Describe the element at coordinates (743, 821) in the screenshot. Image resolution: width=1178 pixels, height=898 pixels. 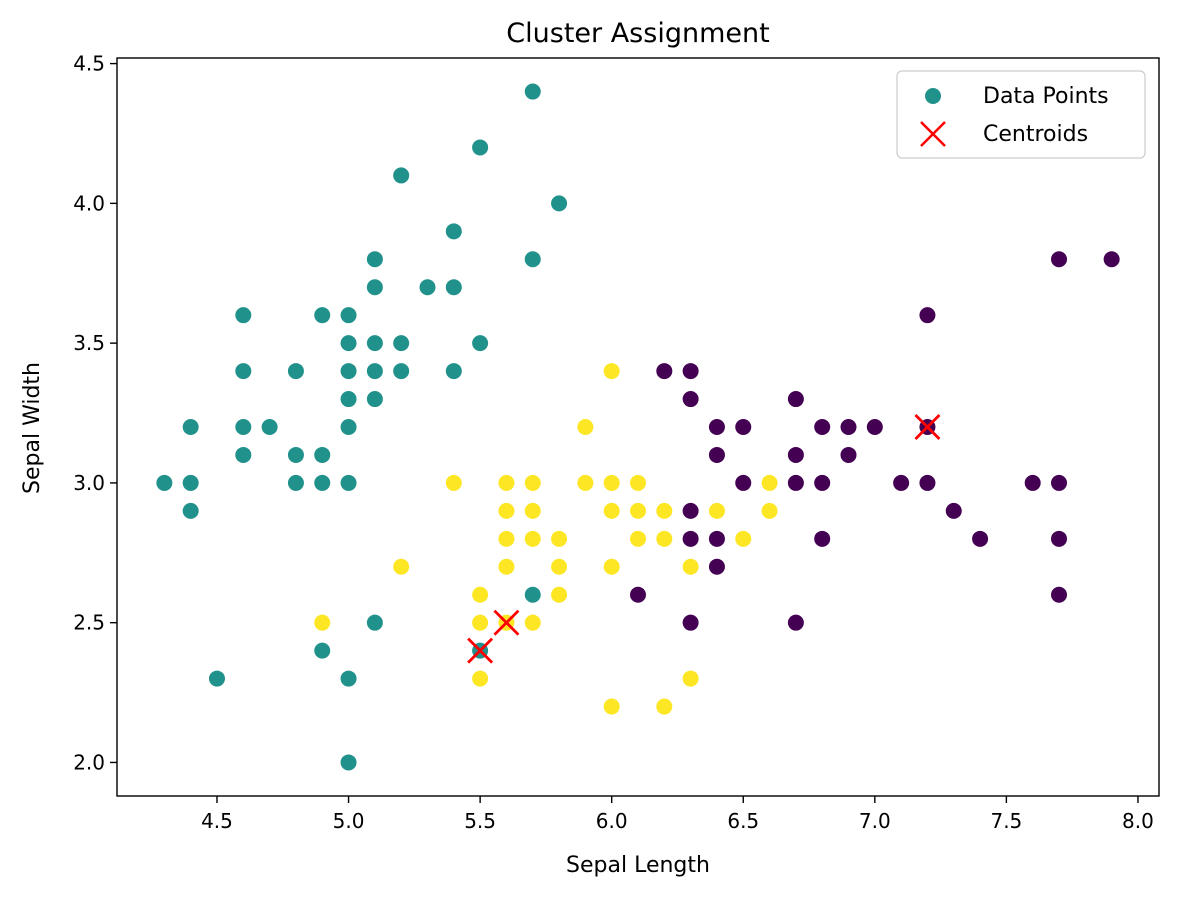
I see `x-tick-label: 6.5` at that location.